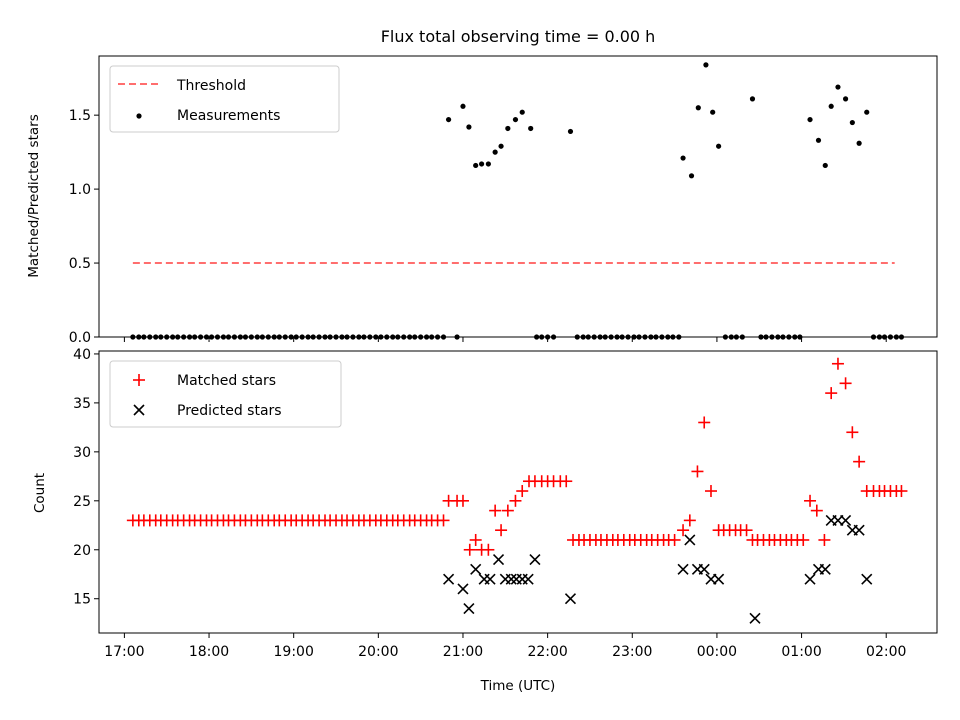  I want to click on legend-predicted-swatch, so click(139, 410).